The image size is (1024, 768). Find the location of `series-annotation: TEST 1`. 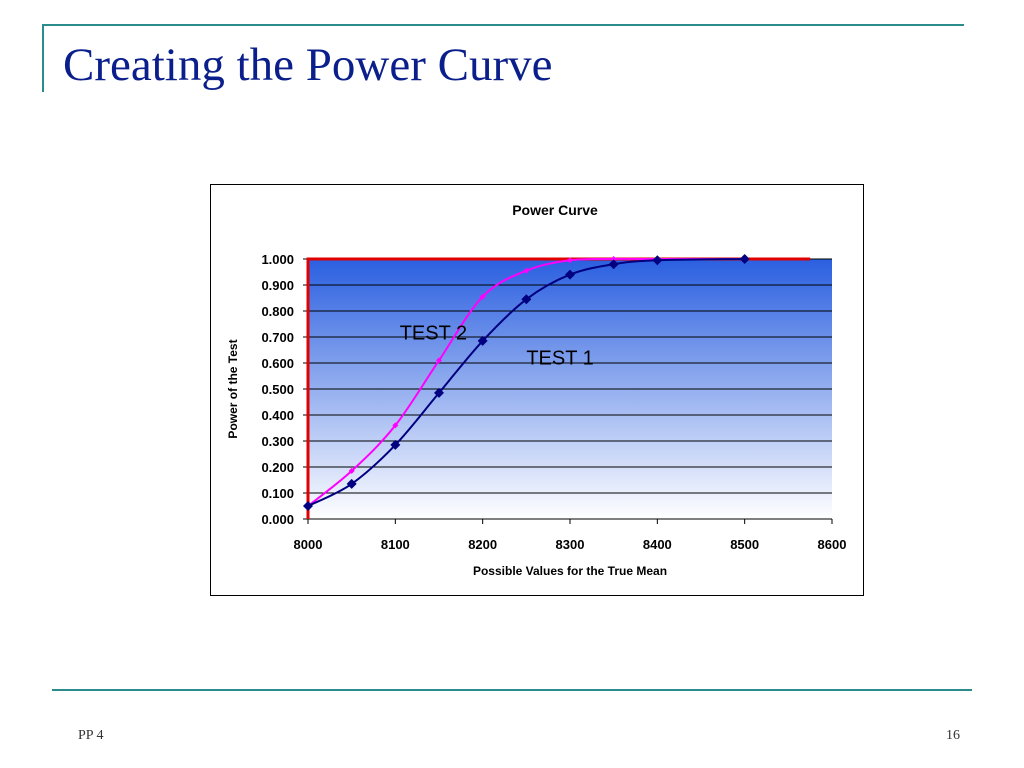

series-annotation: TEST 1 is located at coordinates (559, 358).